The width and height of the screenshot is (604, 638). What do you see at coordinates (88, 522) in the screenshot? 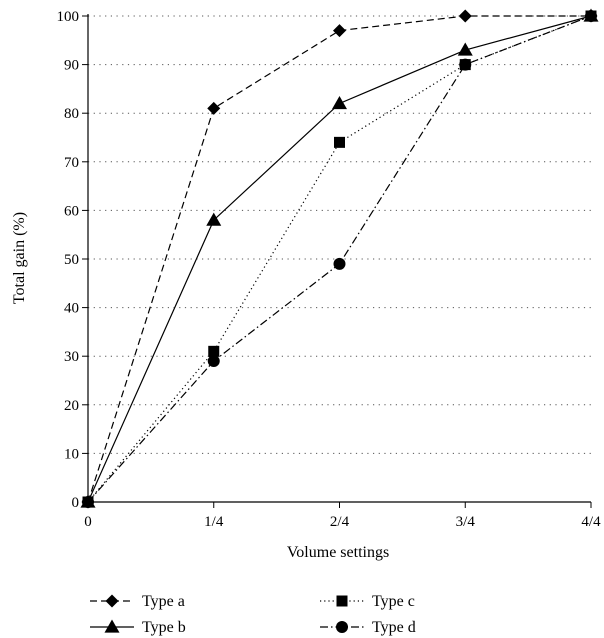
I see `x-tick-label-0: 0` at bounding box center [88, 522].